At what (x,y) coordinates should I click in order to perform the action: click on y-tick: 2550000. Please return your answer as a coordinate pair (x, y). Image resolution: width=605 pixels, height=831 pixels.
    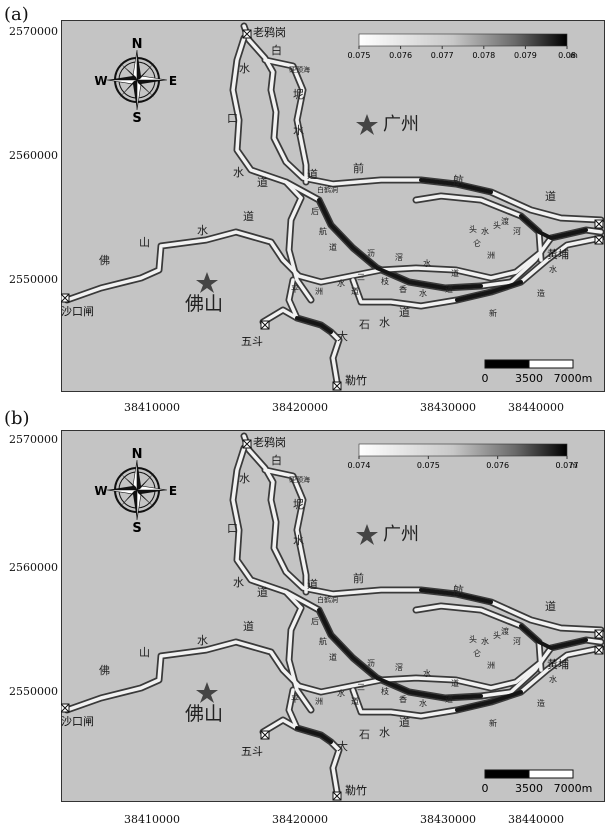
    Looking at the image, I should click on (33, 691).